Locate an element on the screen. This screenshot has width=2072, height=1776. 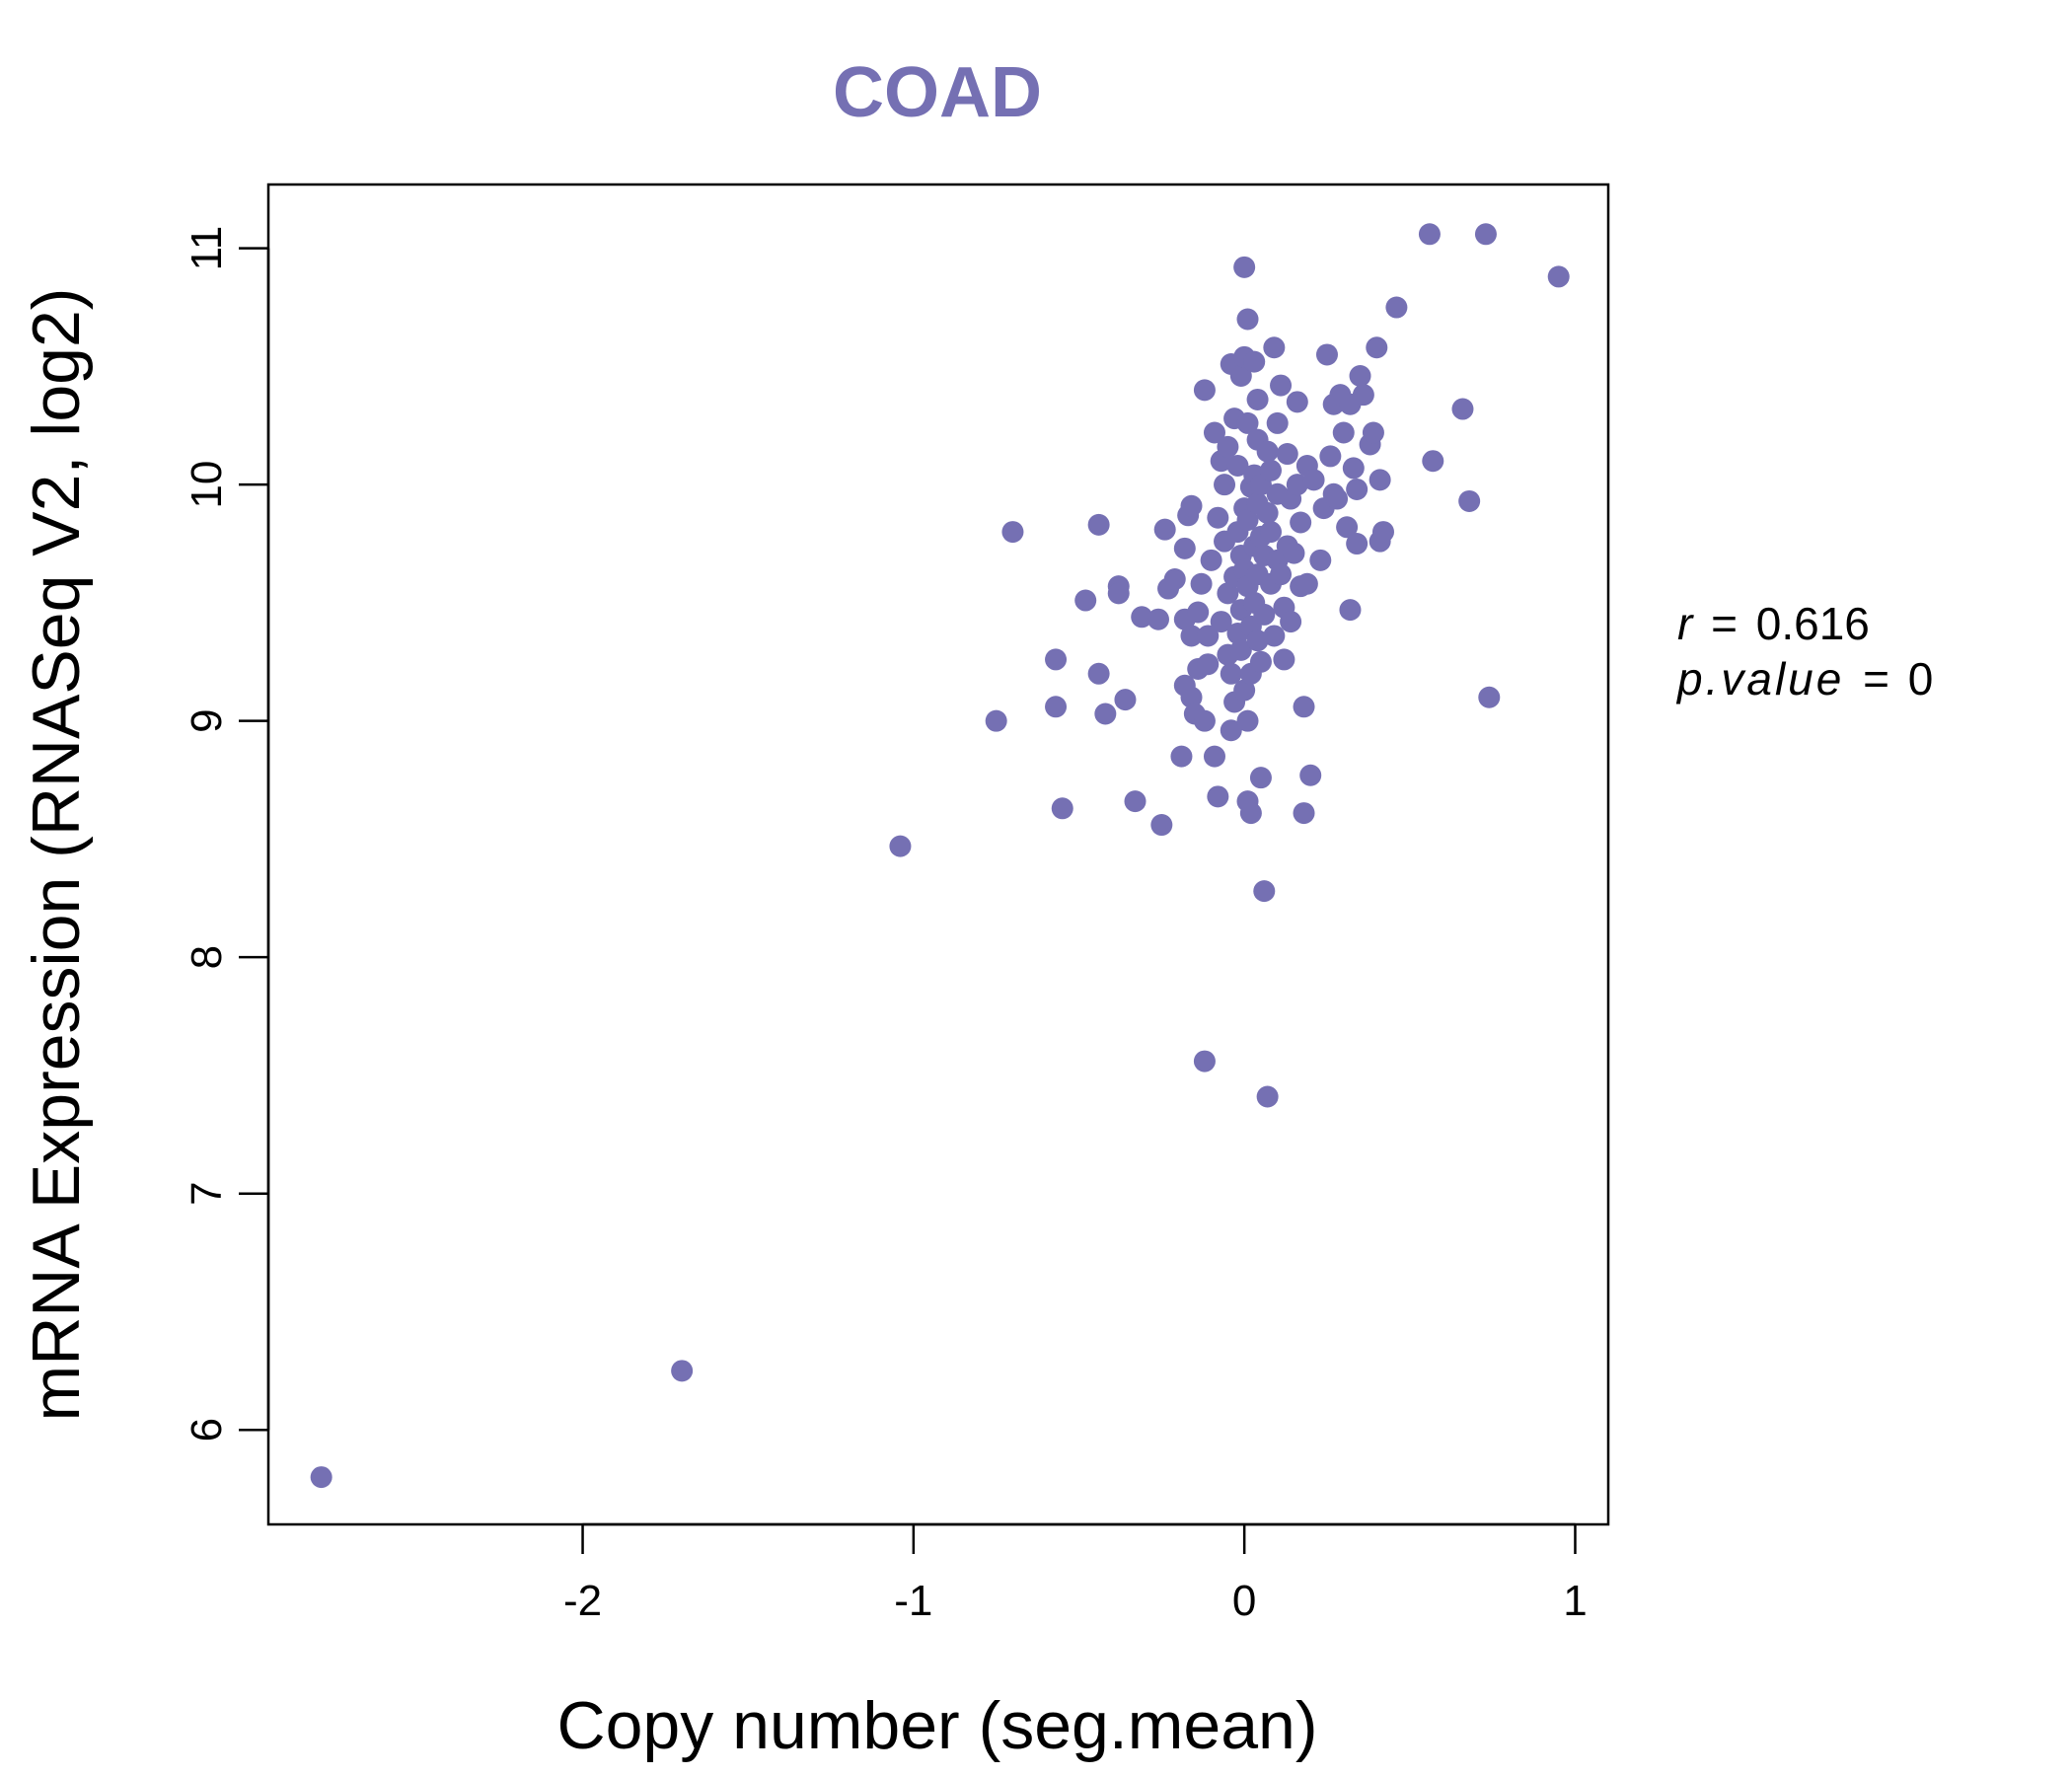
y-tick-label: 8 is located at coordinates (207, 957).